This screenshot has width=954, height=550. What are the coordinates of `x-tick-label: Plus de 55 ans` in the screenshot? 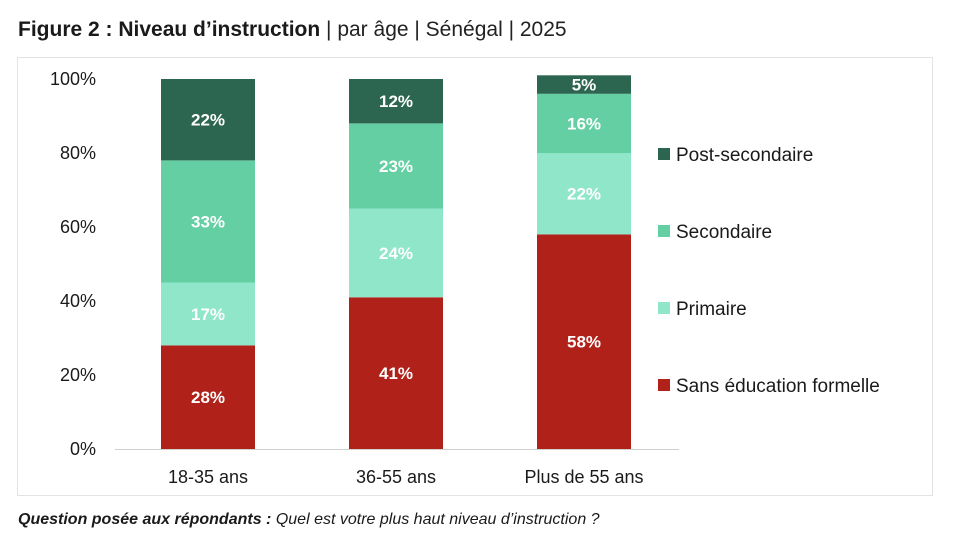 It's located at (583, 477).